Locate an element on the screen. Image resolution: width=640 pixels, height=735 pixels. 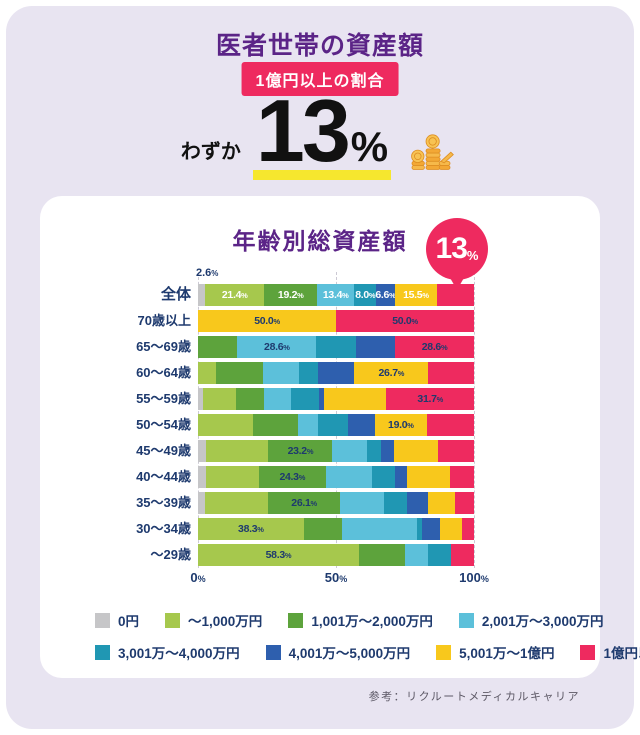
legend-label: 3,001万〜4,000万円 is located at coordinates (179, 653).